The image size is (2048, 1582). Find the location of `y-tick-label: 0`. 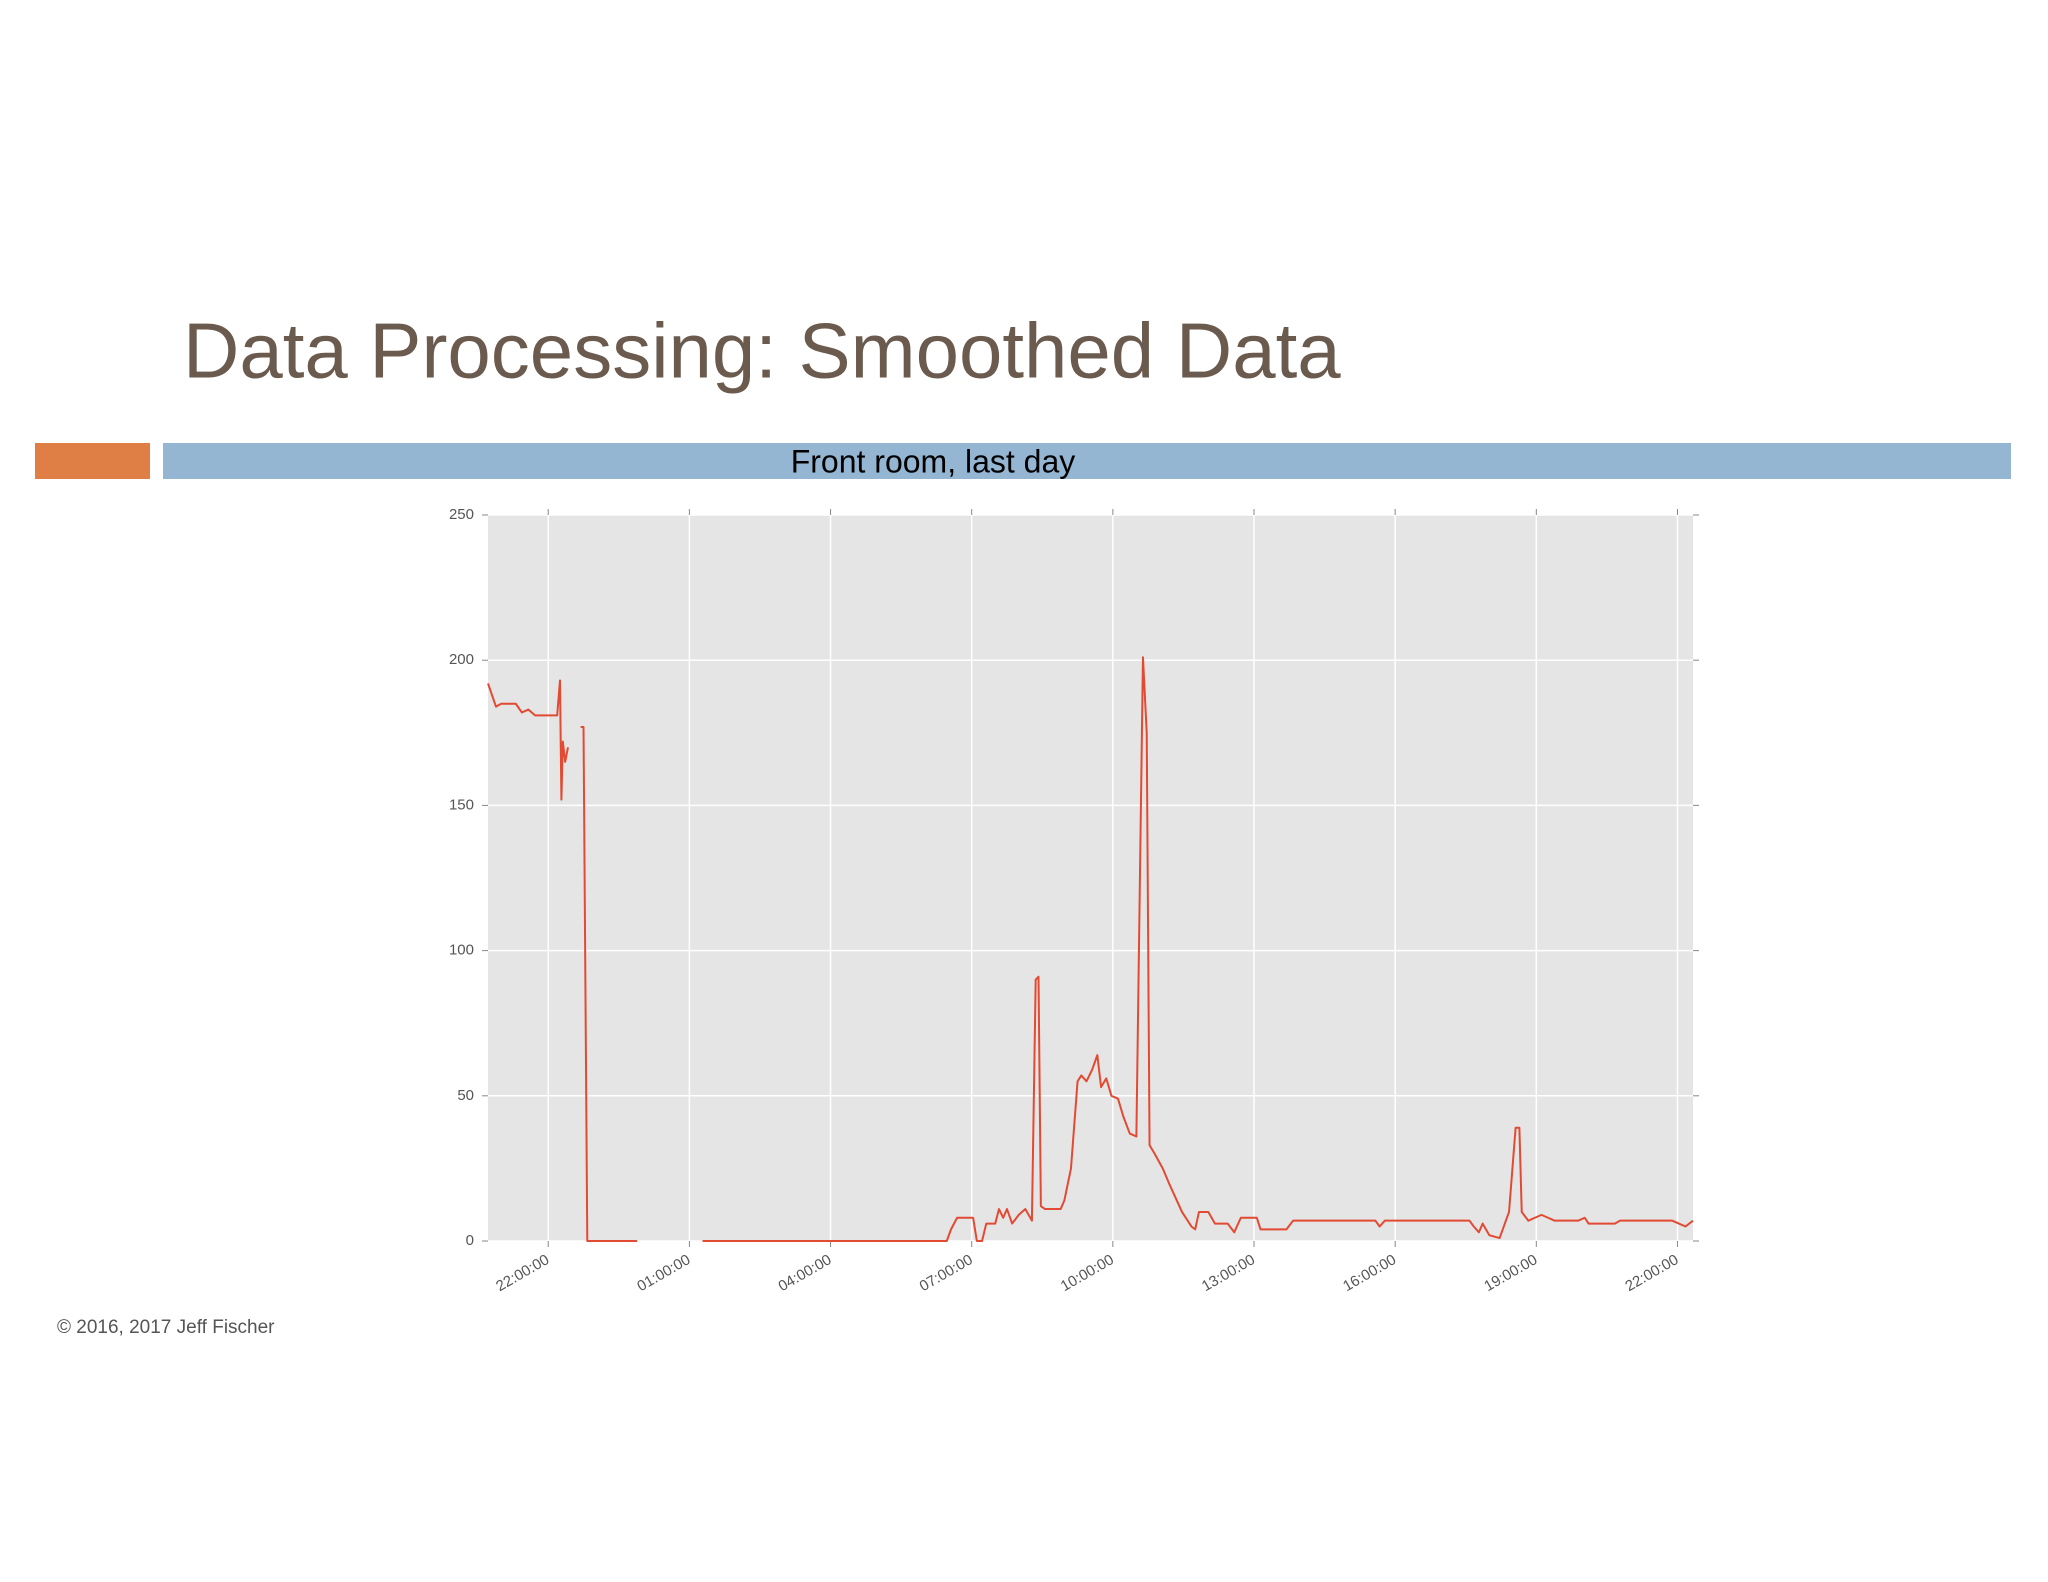

y-tick-label: 0 is located at coordinates (470, 1240).